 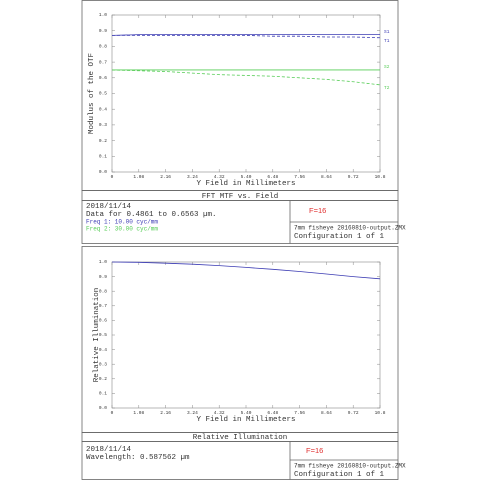 I want to click on info-line: Freq 1: 10.00 cyc/mm, so click(x=122, y=222).